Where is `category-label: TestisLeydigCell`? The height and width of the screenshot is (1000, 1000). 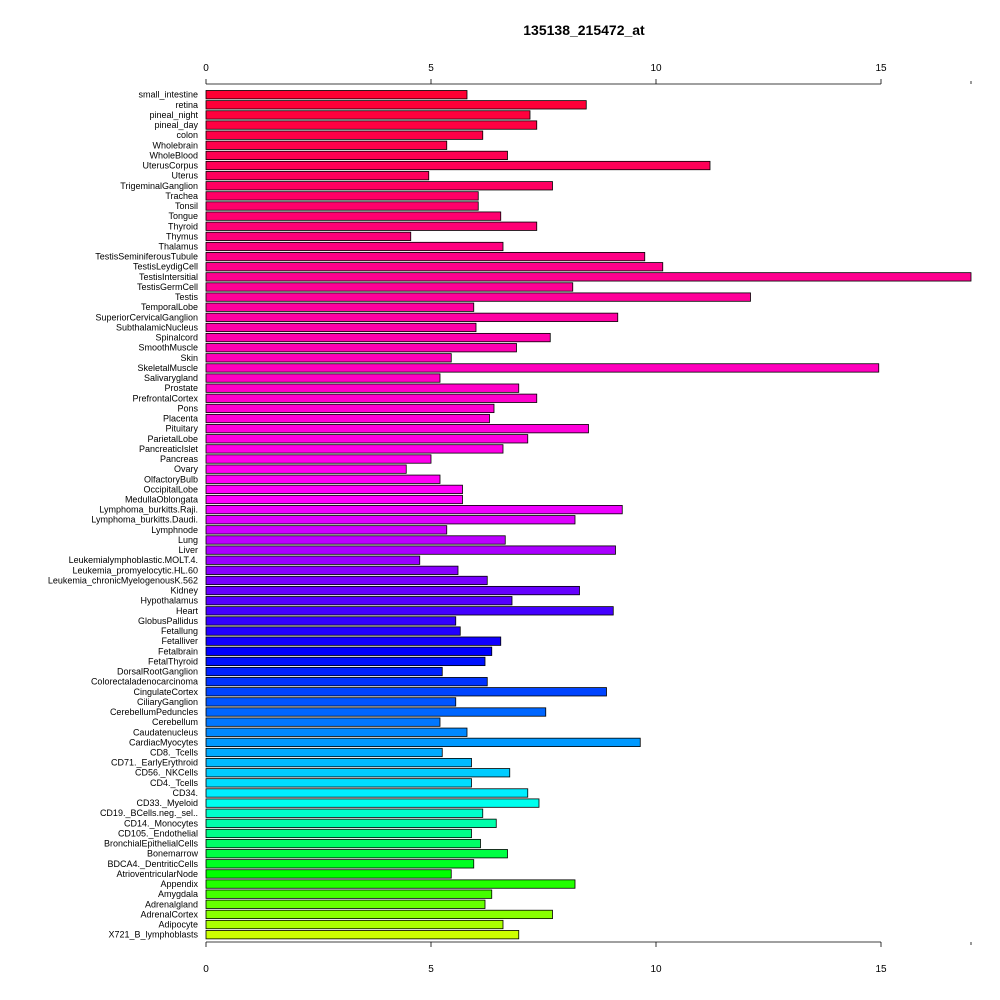 category-label: TestisLeydigCell is located at coordinates (165, 267).